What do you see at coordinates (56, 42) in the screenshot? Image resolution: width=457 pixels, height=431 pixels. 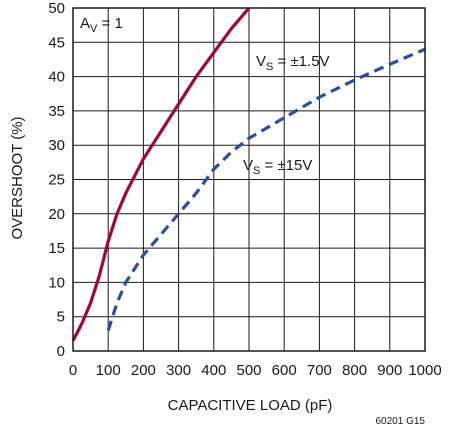 I see `y-tick-label: 45` at bounding box center [56, 42].